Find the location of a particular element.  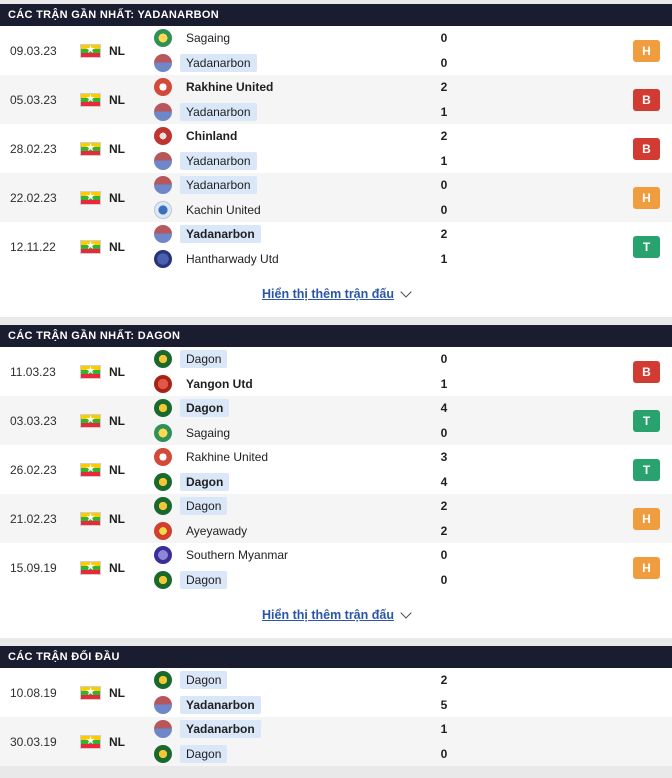

match-row: 09.03.23 ★ NL Sagaing 0 Yadanarbon 0 H is located at coordinates (336, 50).